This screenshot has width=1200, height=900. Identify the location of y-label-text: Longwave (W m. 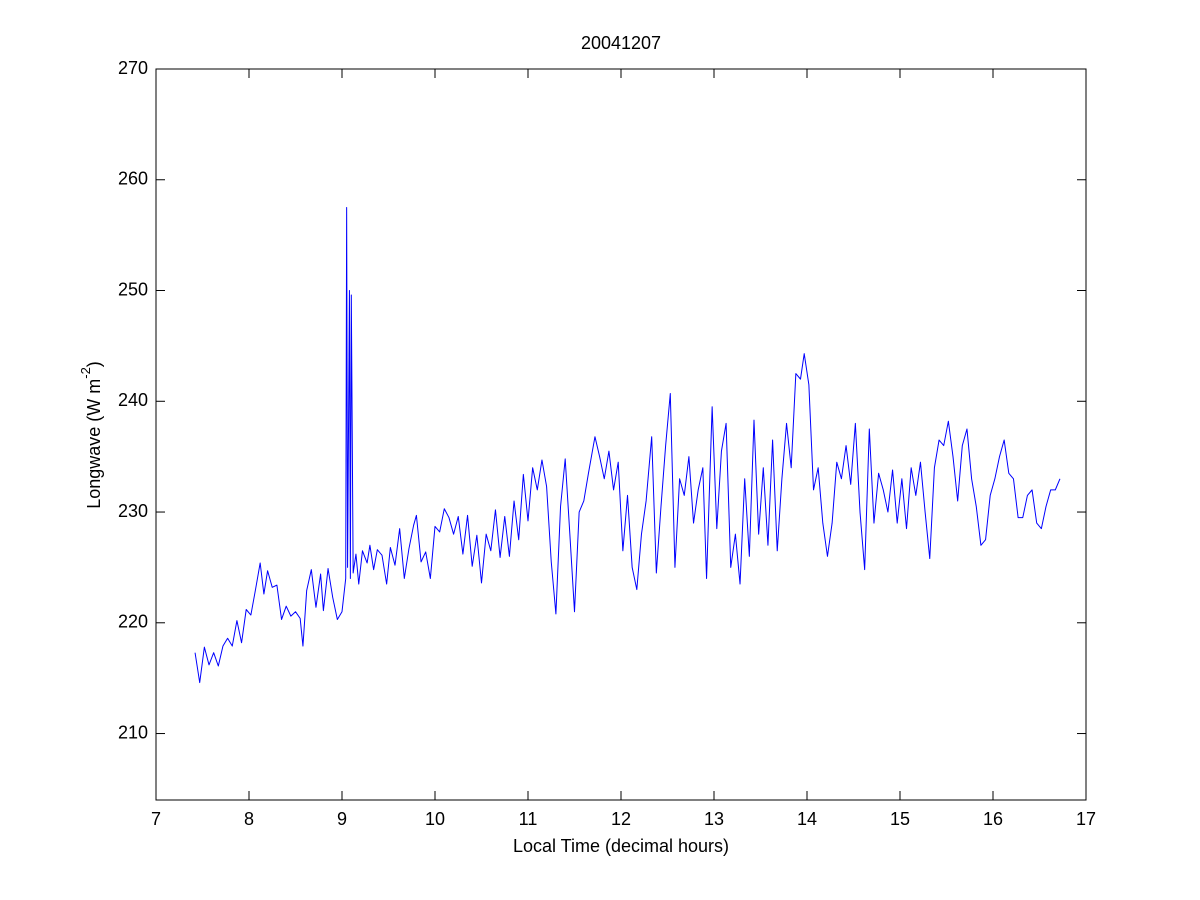
(94, 444).